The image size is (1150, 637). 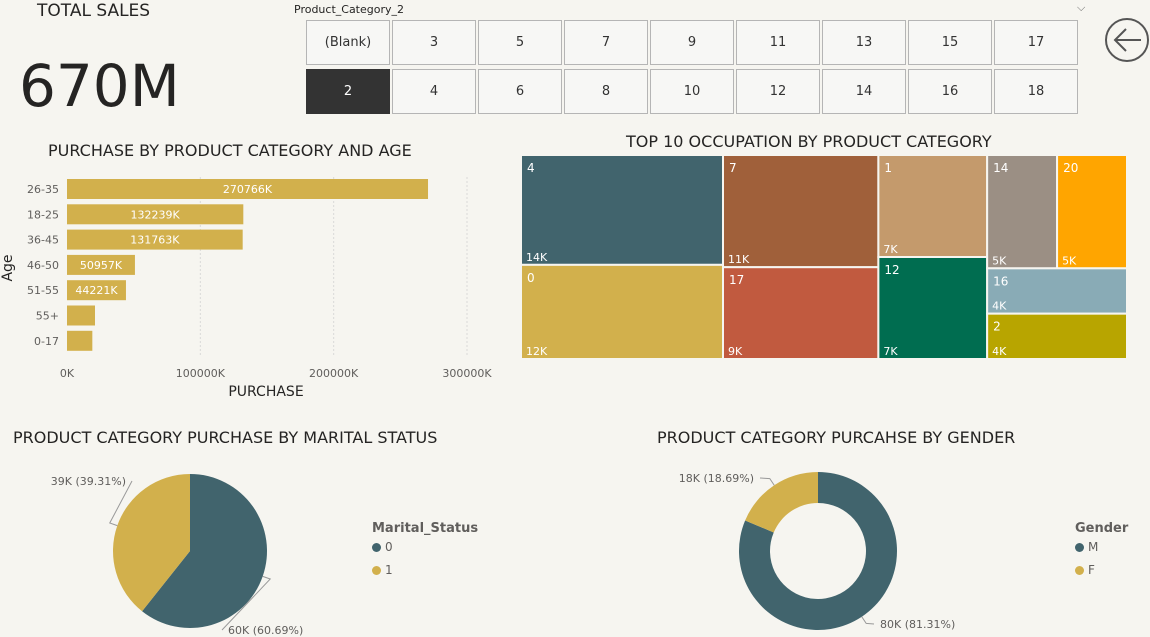 I want to click on bar-data-label: 50957K, so click(x=101, y=265).